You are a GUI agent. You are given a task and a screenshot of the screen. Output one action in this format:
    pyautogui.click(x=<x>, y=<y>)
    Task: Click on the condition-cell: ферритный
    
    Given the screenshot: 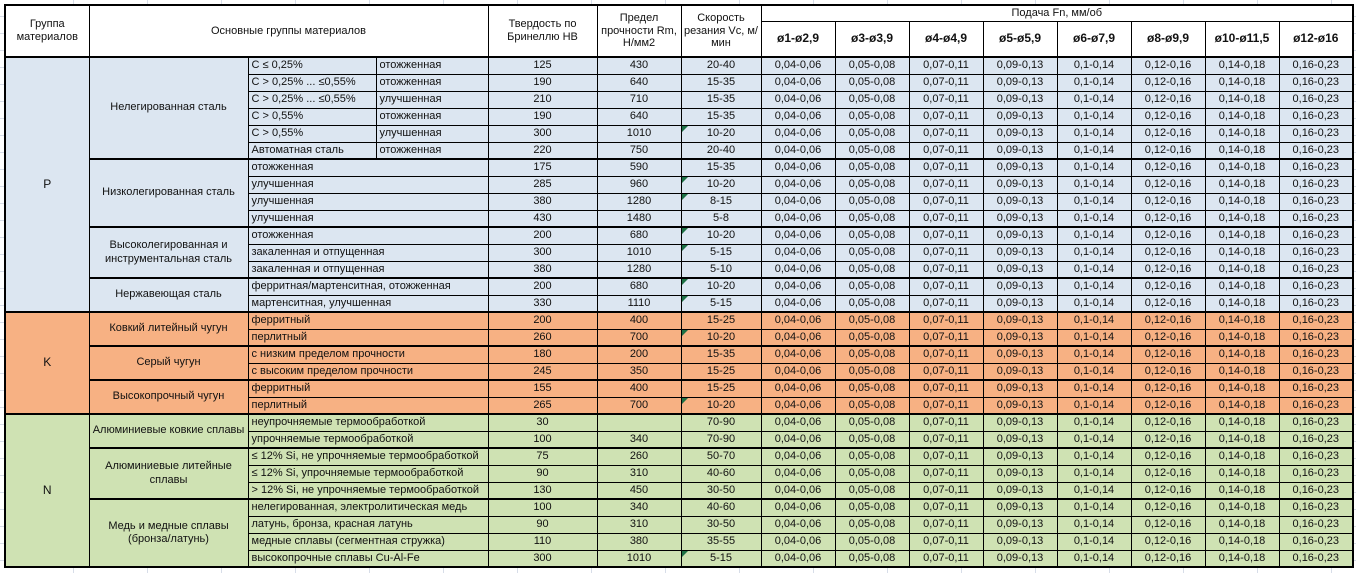 What is the action you would take?
    pyautogui.click(x=368, y=320)
    